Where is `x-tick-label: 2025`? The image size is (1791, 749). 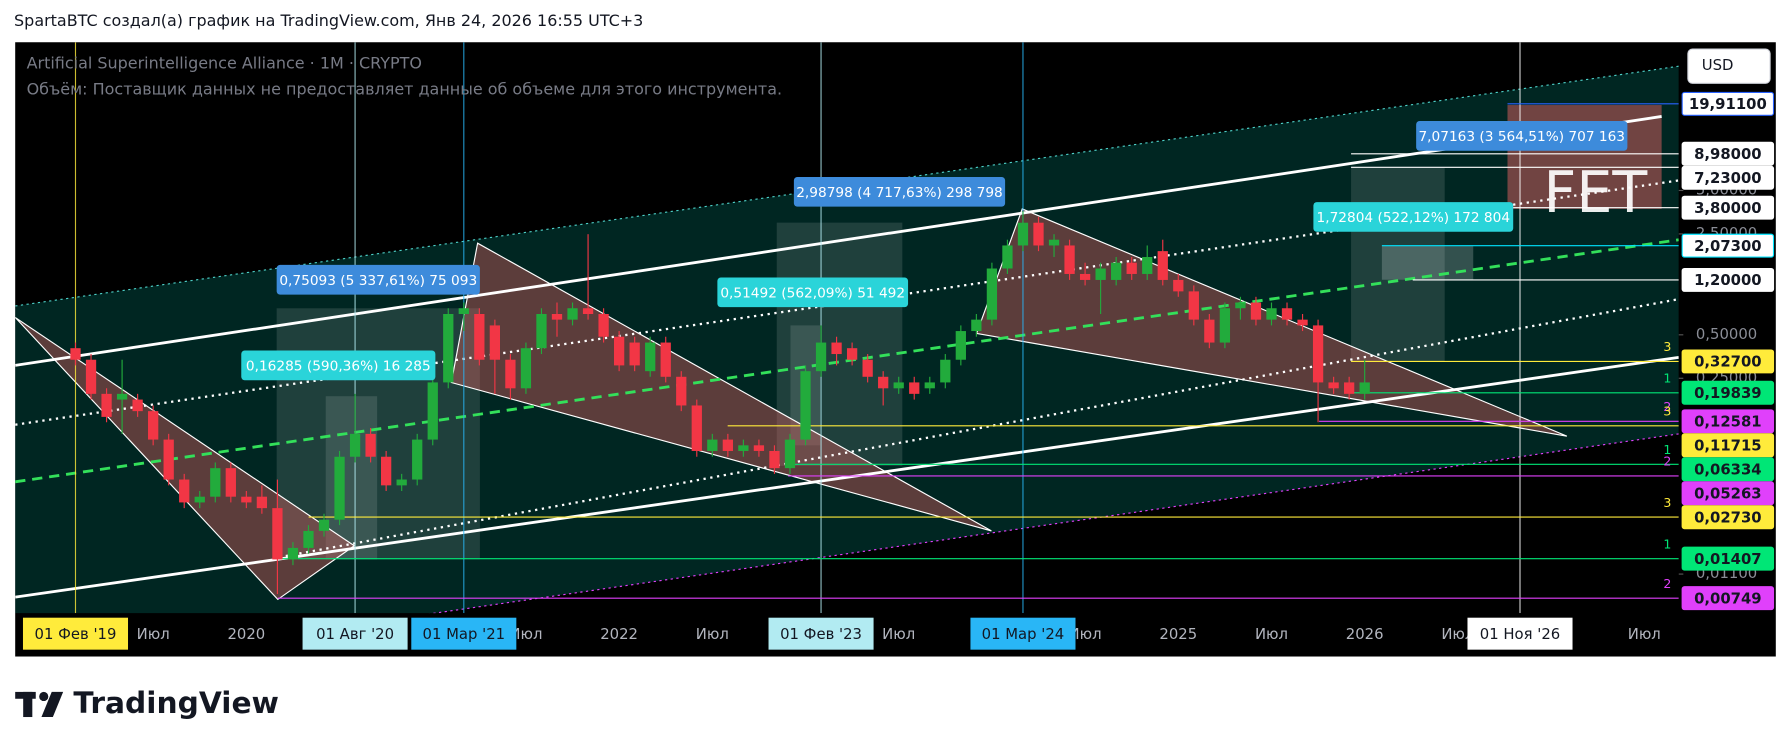 x-tick-label: 2025 is located at coordinates (1178, 634).